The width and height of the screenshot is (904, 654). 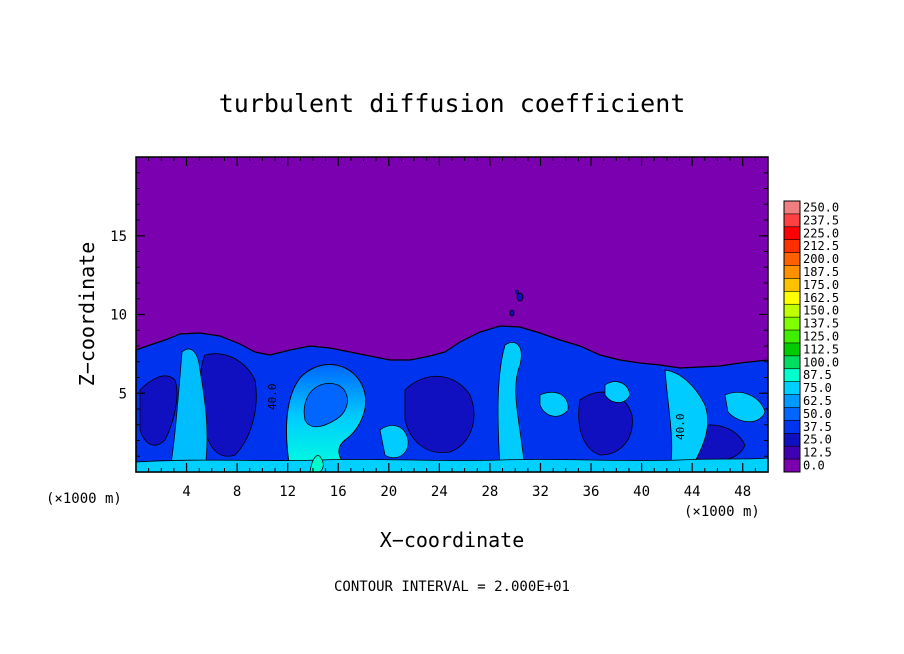 What do you see at coordinates (821, 337) in the screenshot?
I see `colorbar-label: 125.0` at bounding box center [821, 337].